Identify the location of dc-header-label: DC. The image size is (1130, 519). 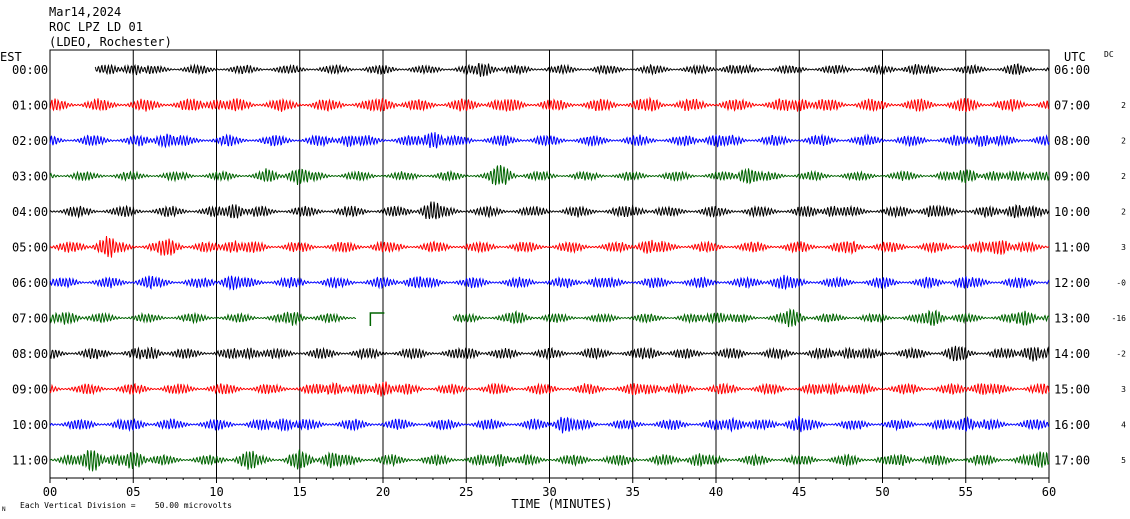
(1109, 54).